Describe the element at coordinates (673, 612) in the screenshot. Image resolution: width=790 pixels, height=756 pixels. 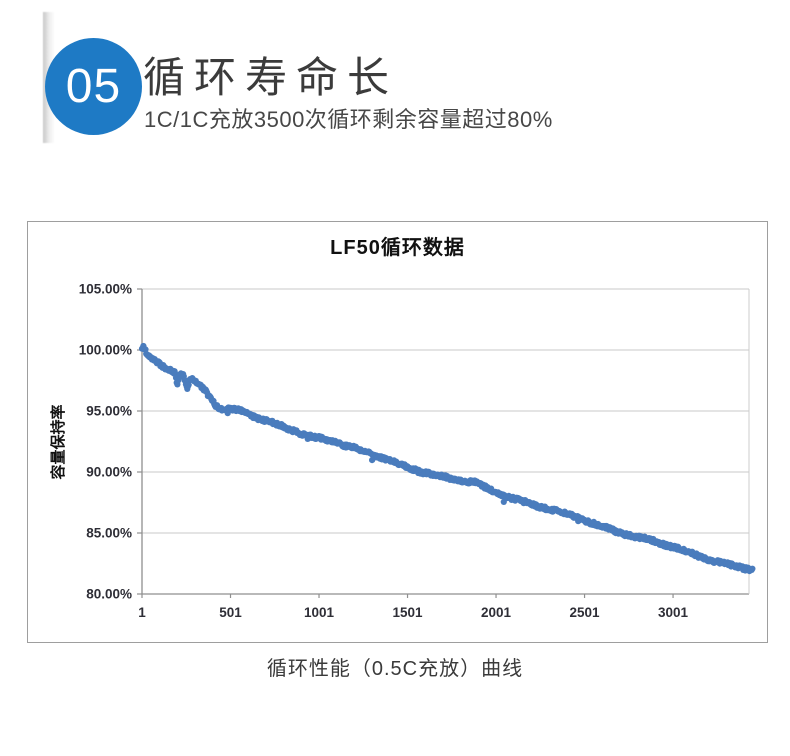
I see `x-tick-label: 3001` at that location.